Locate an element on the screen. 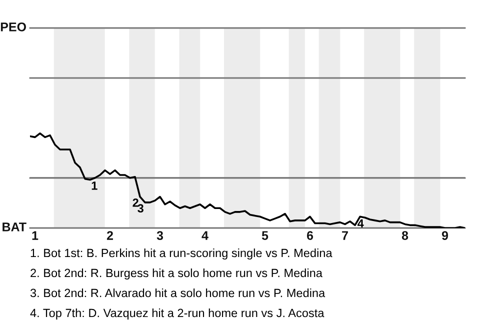 This screenshot has height=320, width=480. annotation: 1 is located at coordinates (95, 186).